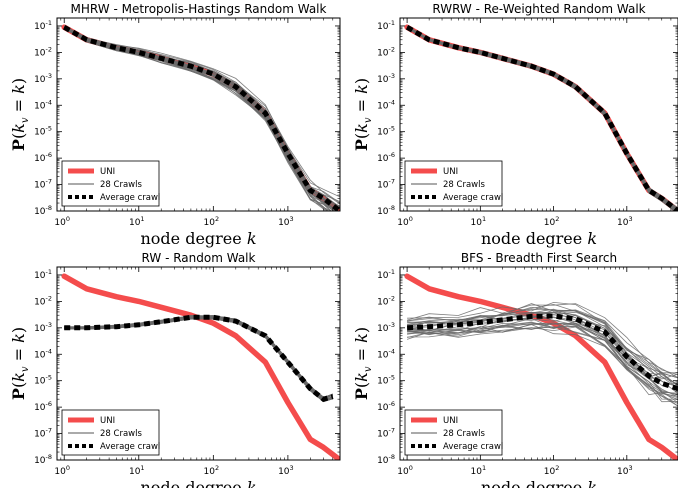 This screenshot has height=488, width=678. I want to click on panel-title: BFS - Breadth First Search, so click(539, 258).